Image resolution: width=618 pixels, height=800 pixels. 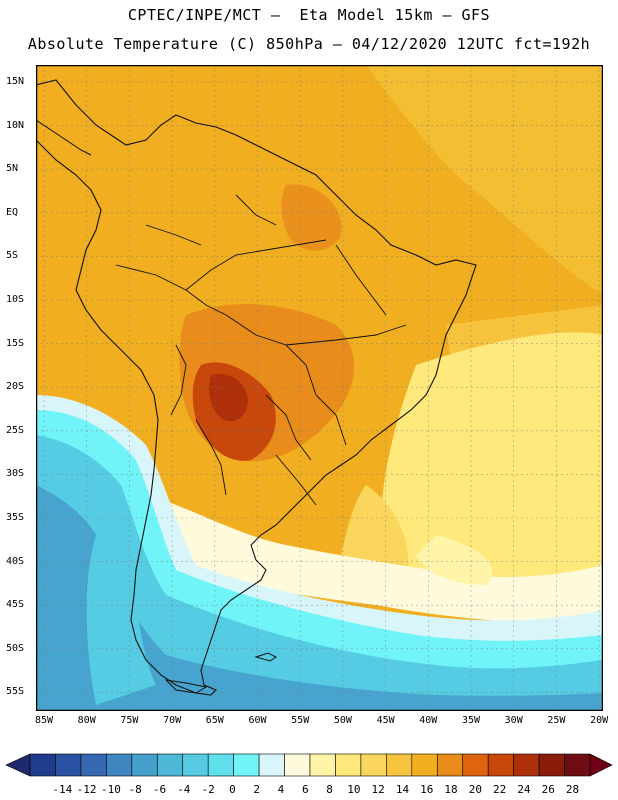 I want to click on latitude-label: 10N, so click(x=15, y=125).